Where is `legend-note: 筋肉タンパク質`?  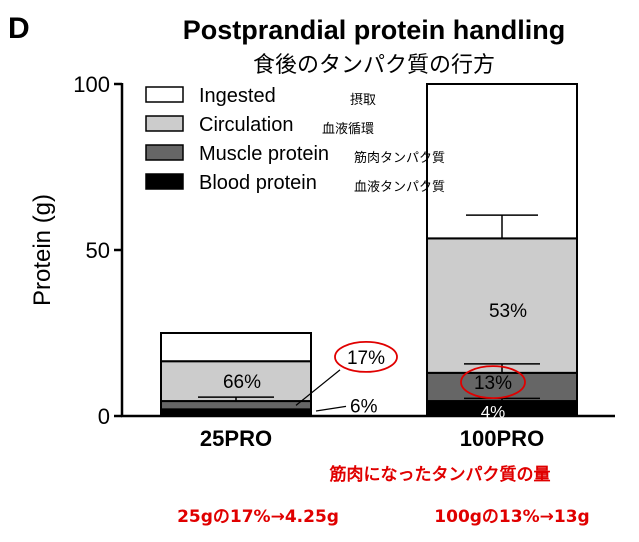
legend-note: 筋肉タンパク質 is located at coordinates (399, 158).